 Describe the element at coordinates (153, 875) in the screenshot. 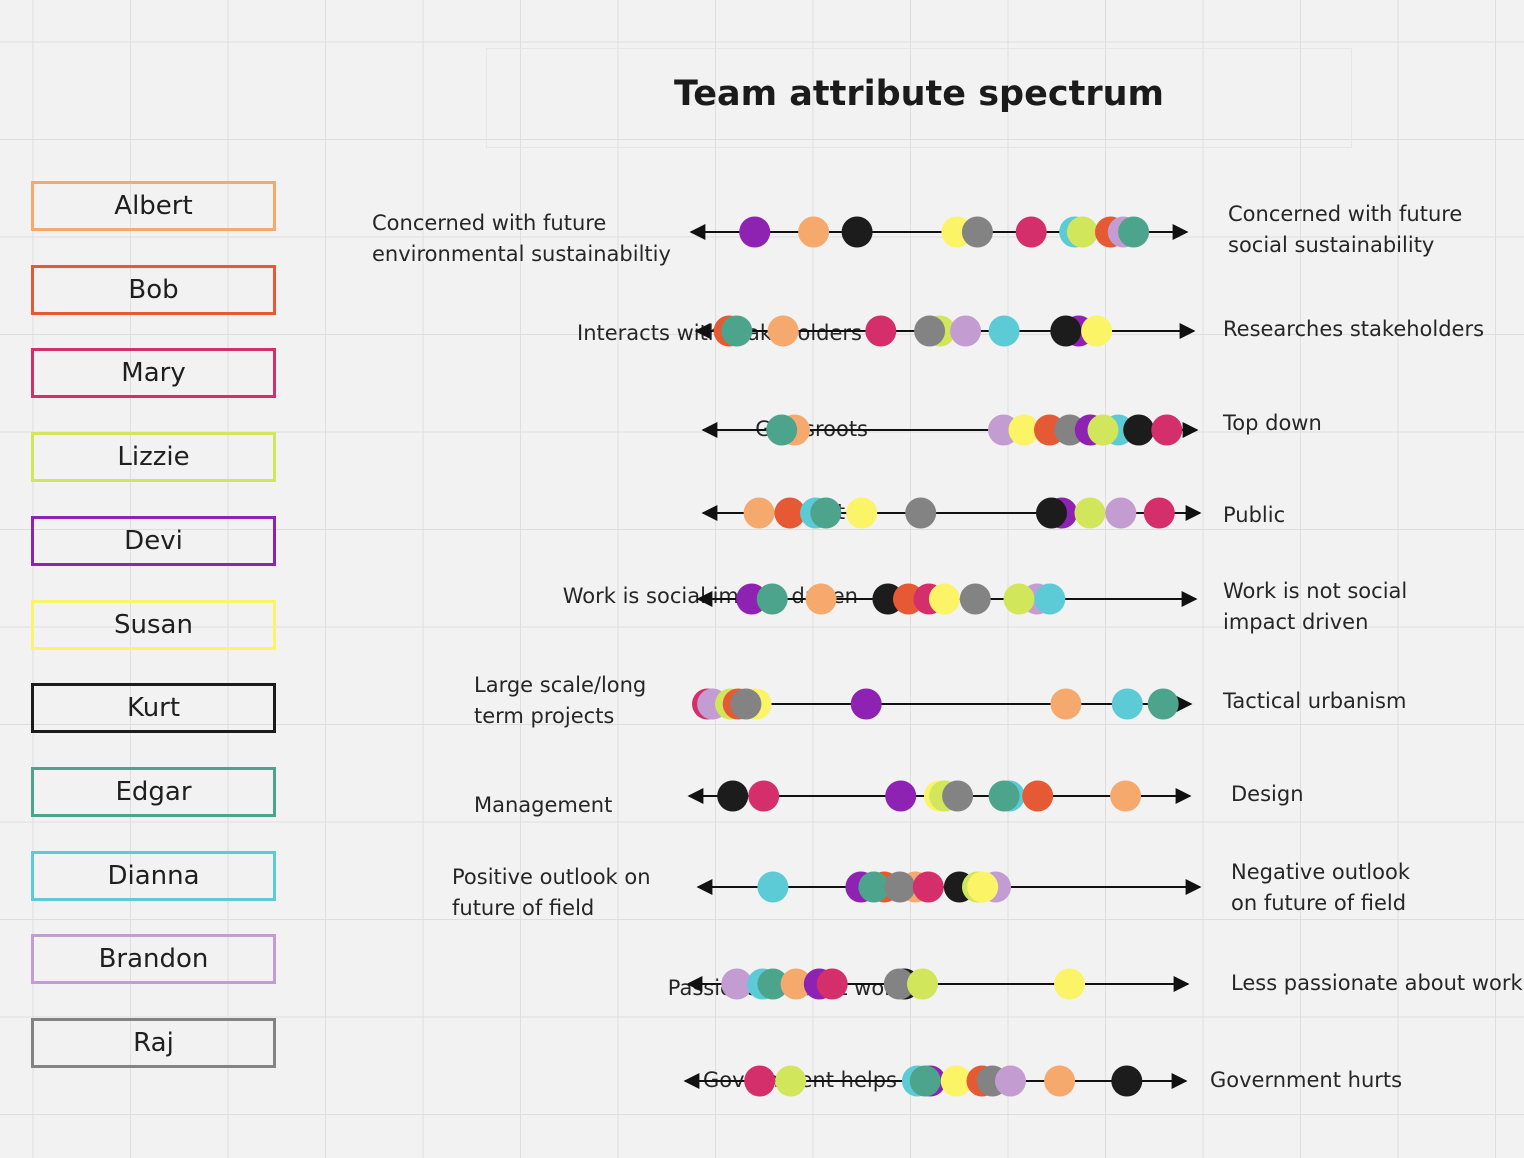

I see `legend-item-dianna: Dianna` at that location.